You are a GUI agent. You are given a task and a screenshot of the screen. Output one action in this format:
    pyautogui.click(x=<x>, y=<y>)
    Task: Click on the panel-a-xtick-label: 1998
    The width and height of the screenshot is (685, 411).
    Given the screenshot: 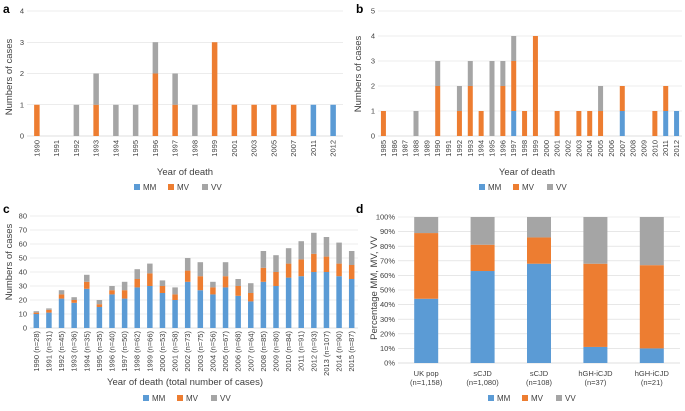 What is the action you would take?
    pyautogui.click(x=194, y=148)
    